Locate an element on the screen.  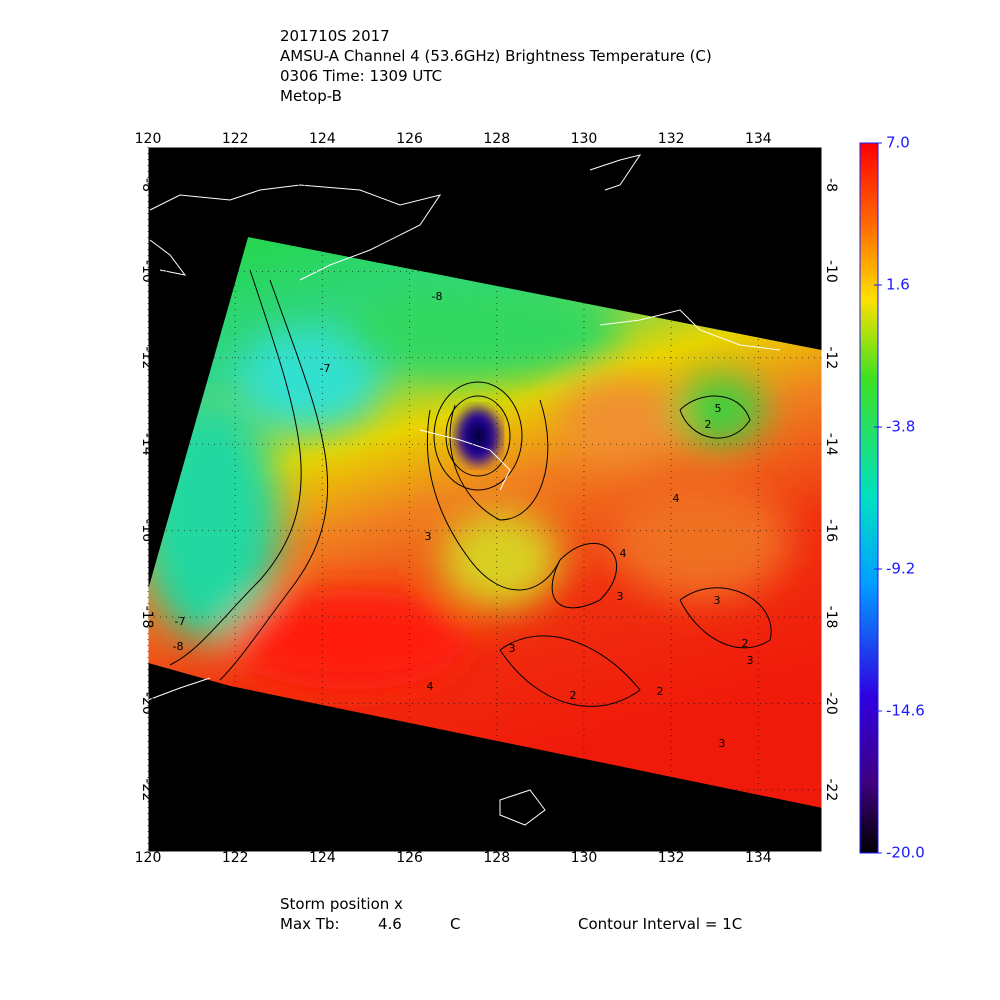
contour-interval: Contour Interval = 1C is located at coordinates (660, 924).